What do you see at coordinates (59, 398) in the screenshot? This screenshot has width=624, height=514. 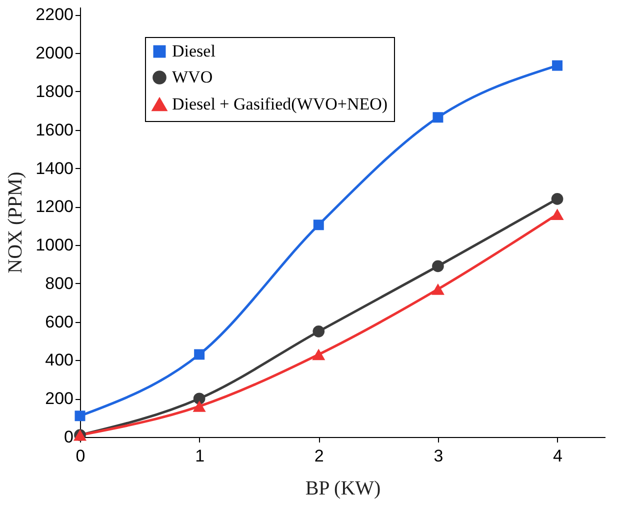 I see `y-tick-label: 200` at bounding box center [59, 398].